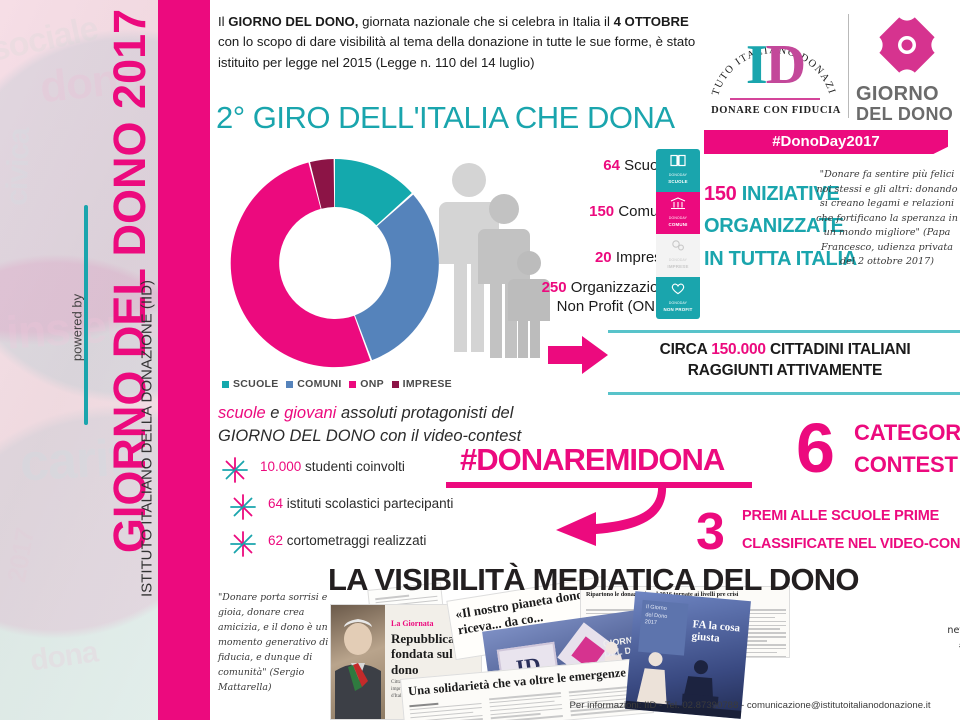 Image resolution: width=960 pixels, height=720 pixels. What do you see at coordinates (554, 287) in the screenshot?
I see `stat-onp-number: 250` at bounding box center [554, 287].